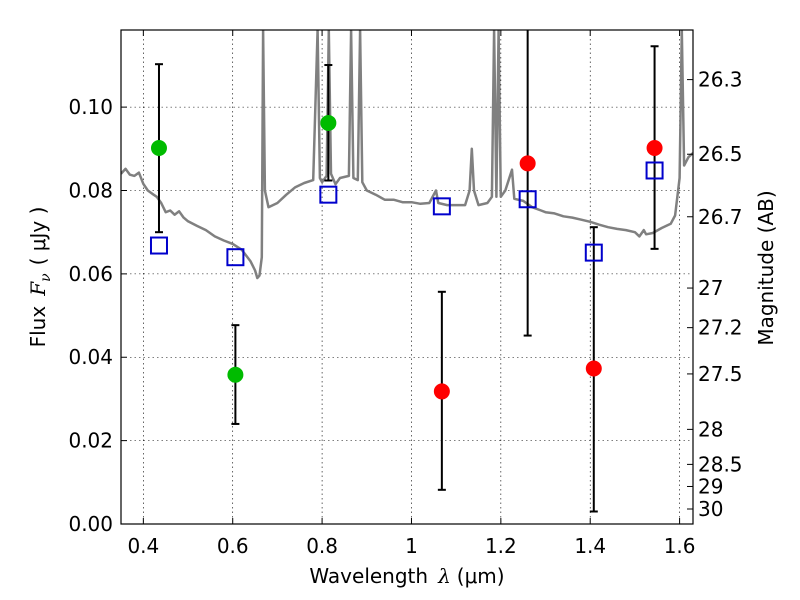  I want to click on y-tick-label: 0.04, so click(90, 357).